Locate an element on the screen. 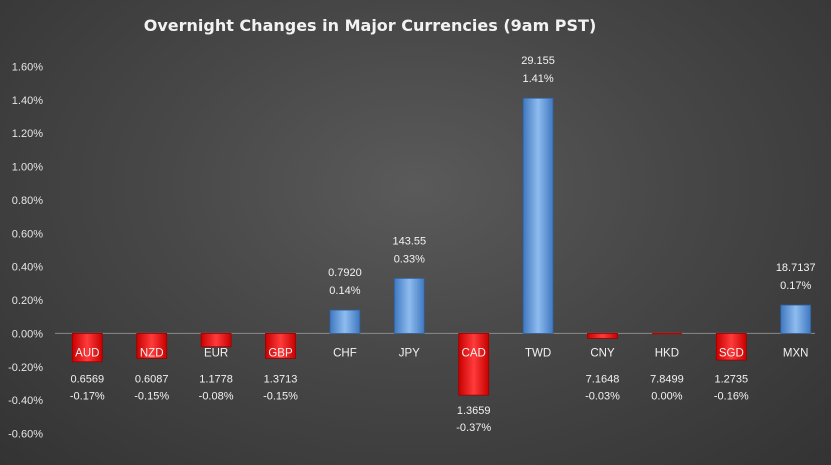 The height and width of the screenshot is (465, 831). y-tick-label: 0.40% is located at coordinates (27, 268).